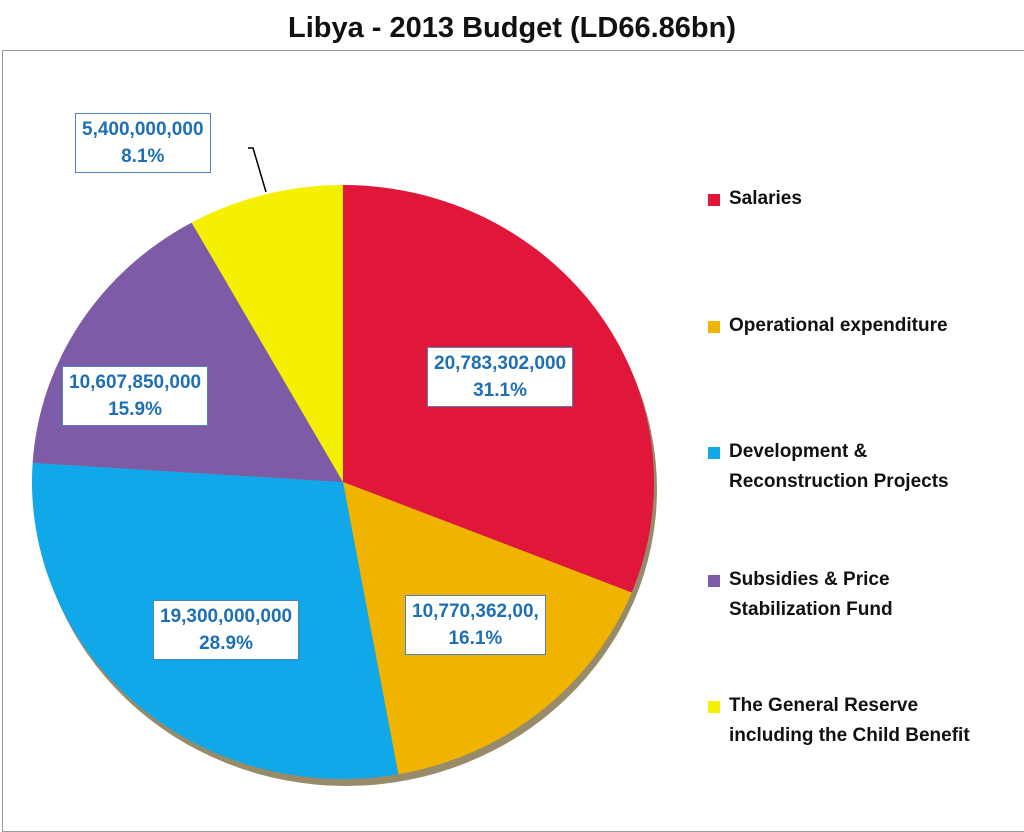 Image resolution: width=1024 pixels, height=832 pixels. Describe the element at coordinates (512, 28) in the screenshot. I see `chart-title: Libya - 2013 Budget (LD66.86bn)` at that location.